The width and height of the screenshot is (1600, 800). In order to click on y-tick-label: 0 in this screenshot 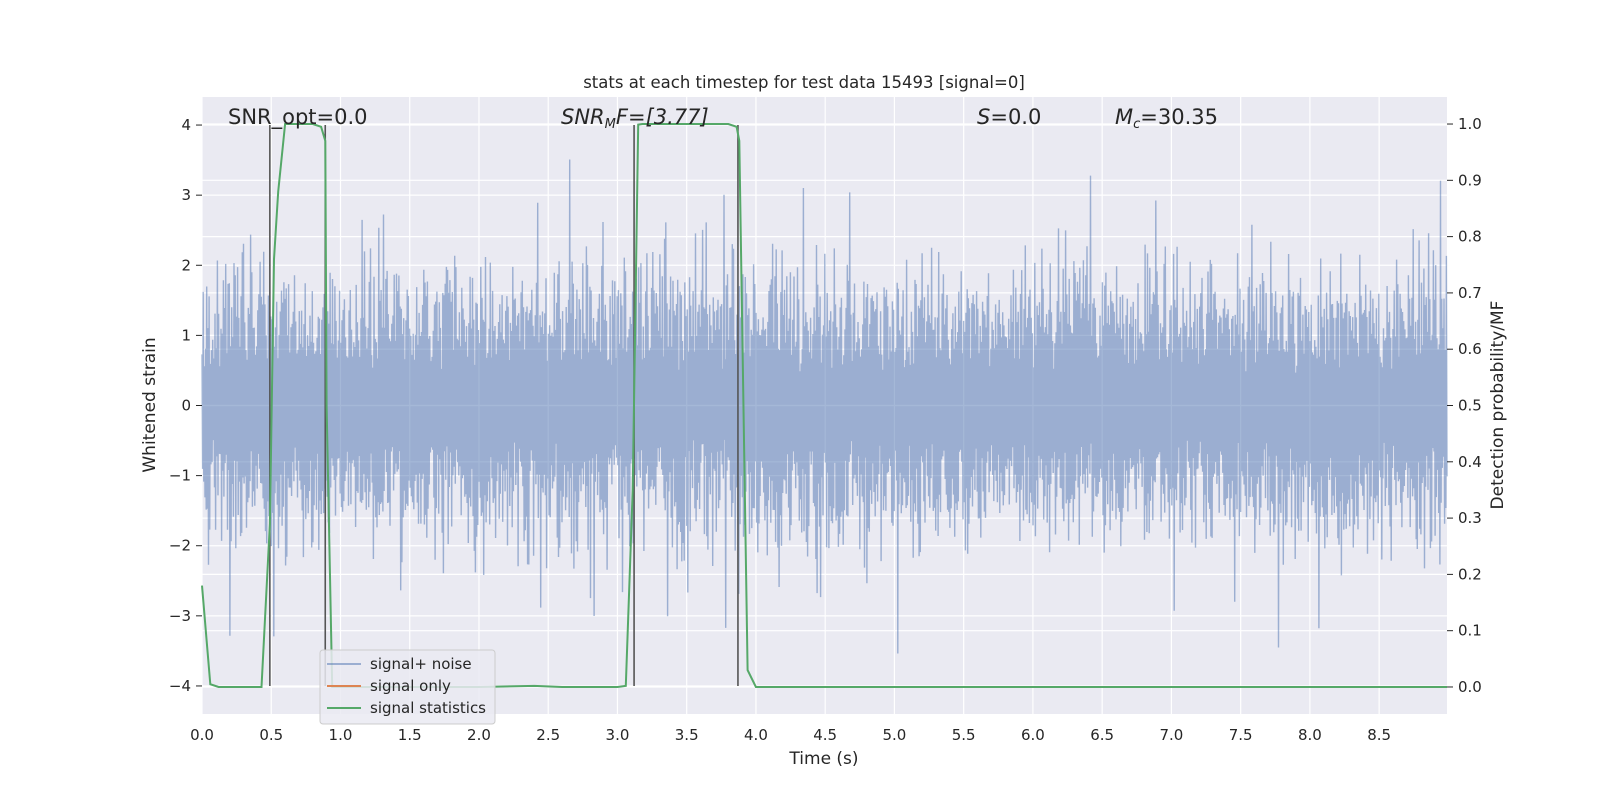, I will do `click(186, 406)`.